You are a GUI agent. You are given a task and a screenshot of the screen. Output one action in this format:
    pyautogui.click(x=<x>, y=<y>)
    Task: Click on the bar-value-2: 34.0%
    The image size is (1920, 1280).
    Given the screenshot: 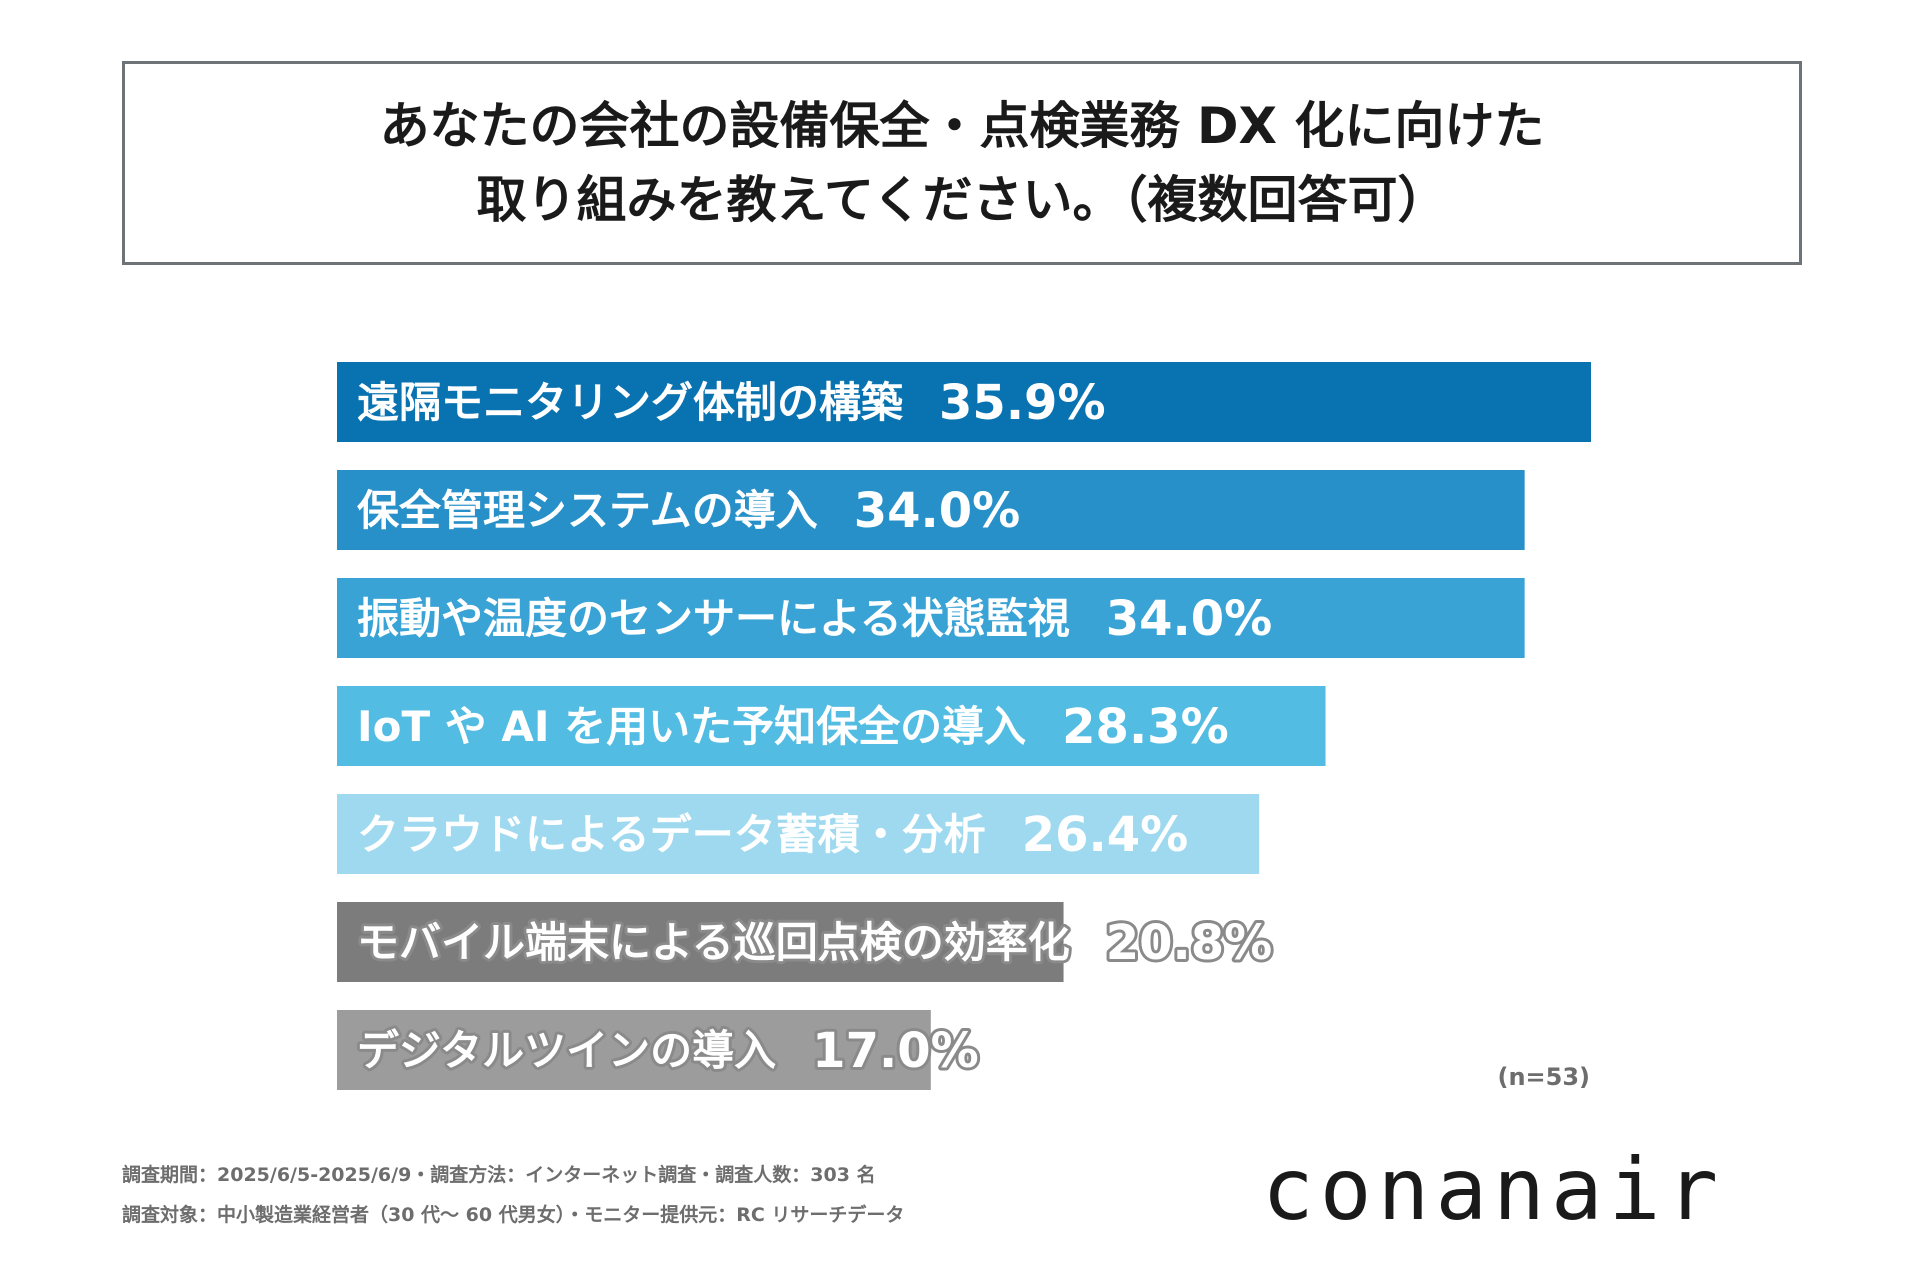 What is the action you would take?
    pyautogui.click(x=937, y=511)
    